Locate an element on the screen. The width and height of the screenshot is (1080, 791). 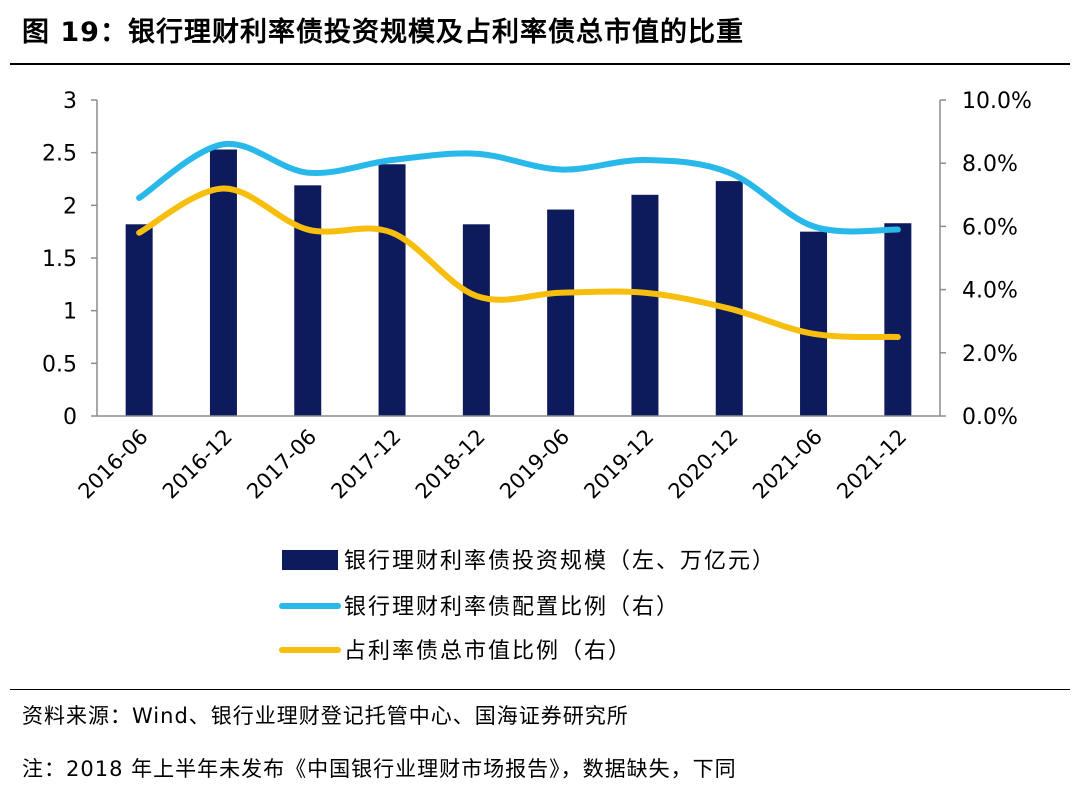
left-tick-label: 3 is located at coordinates (70, 101).